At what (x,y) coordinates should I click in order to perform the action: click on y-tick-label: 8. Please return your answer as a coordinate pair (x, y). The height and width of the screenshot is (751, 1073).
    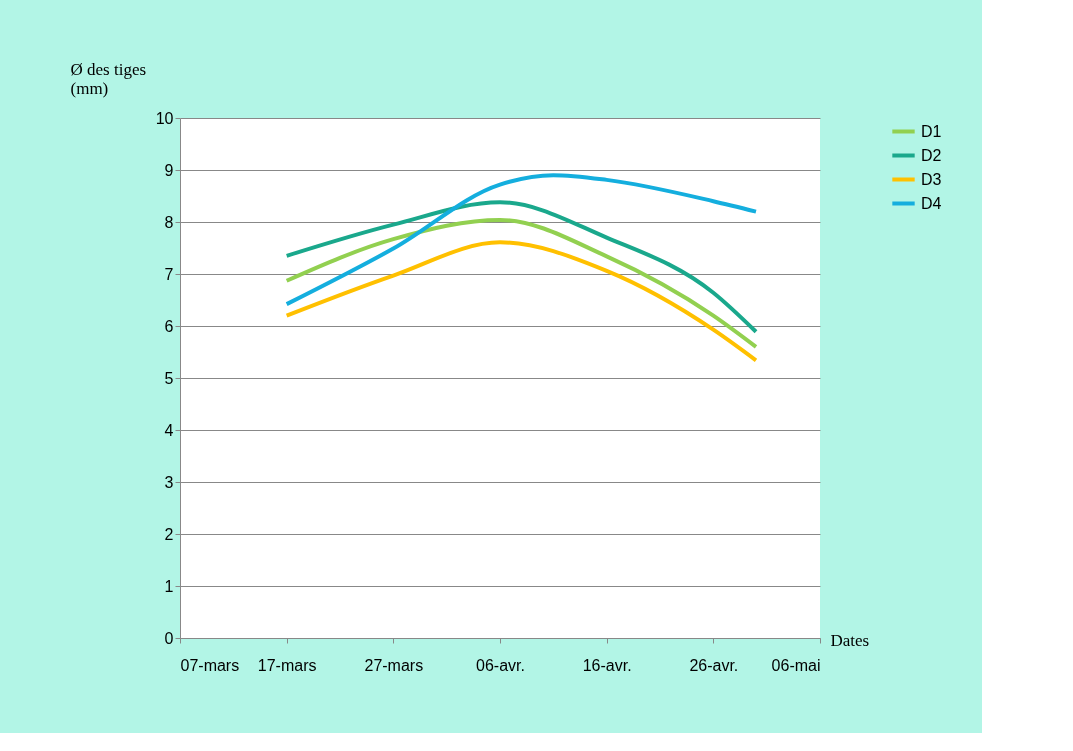
    Looking at the image, I should click on (169, 222).